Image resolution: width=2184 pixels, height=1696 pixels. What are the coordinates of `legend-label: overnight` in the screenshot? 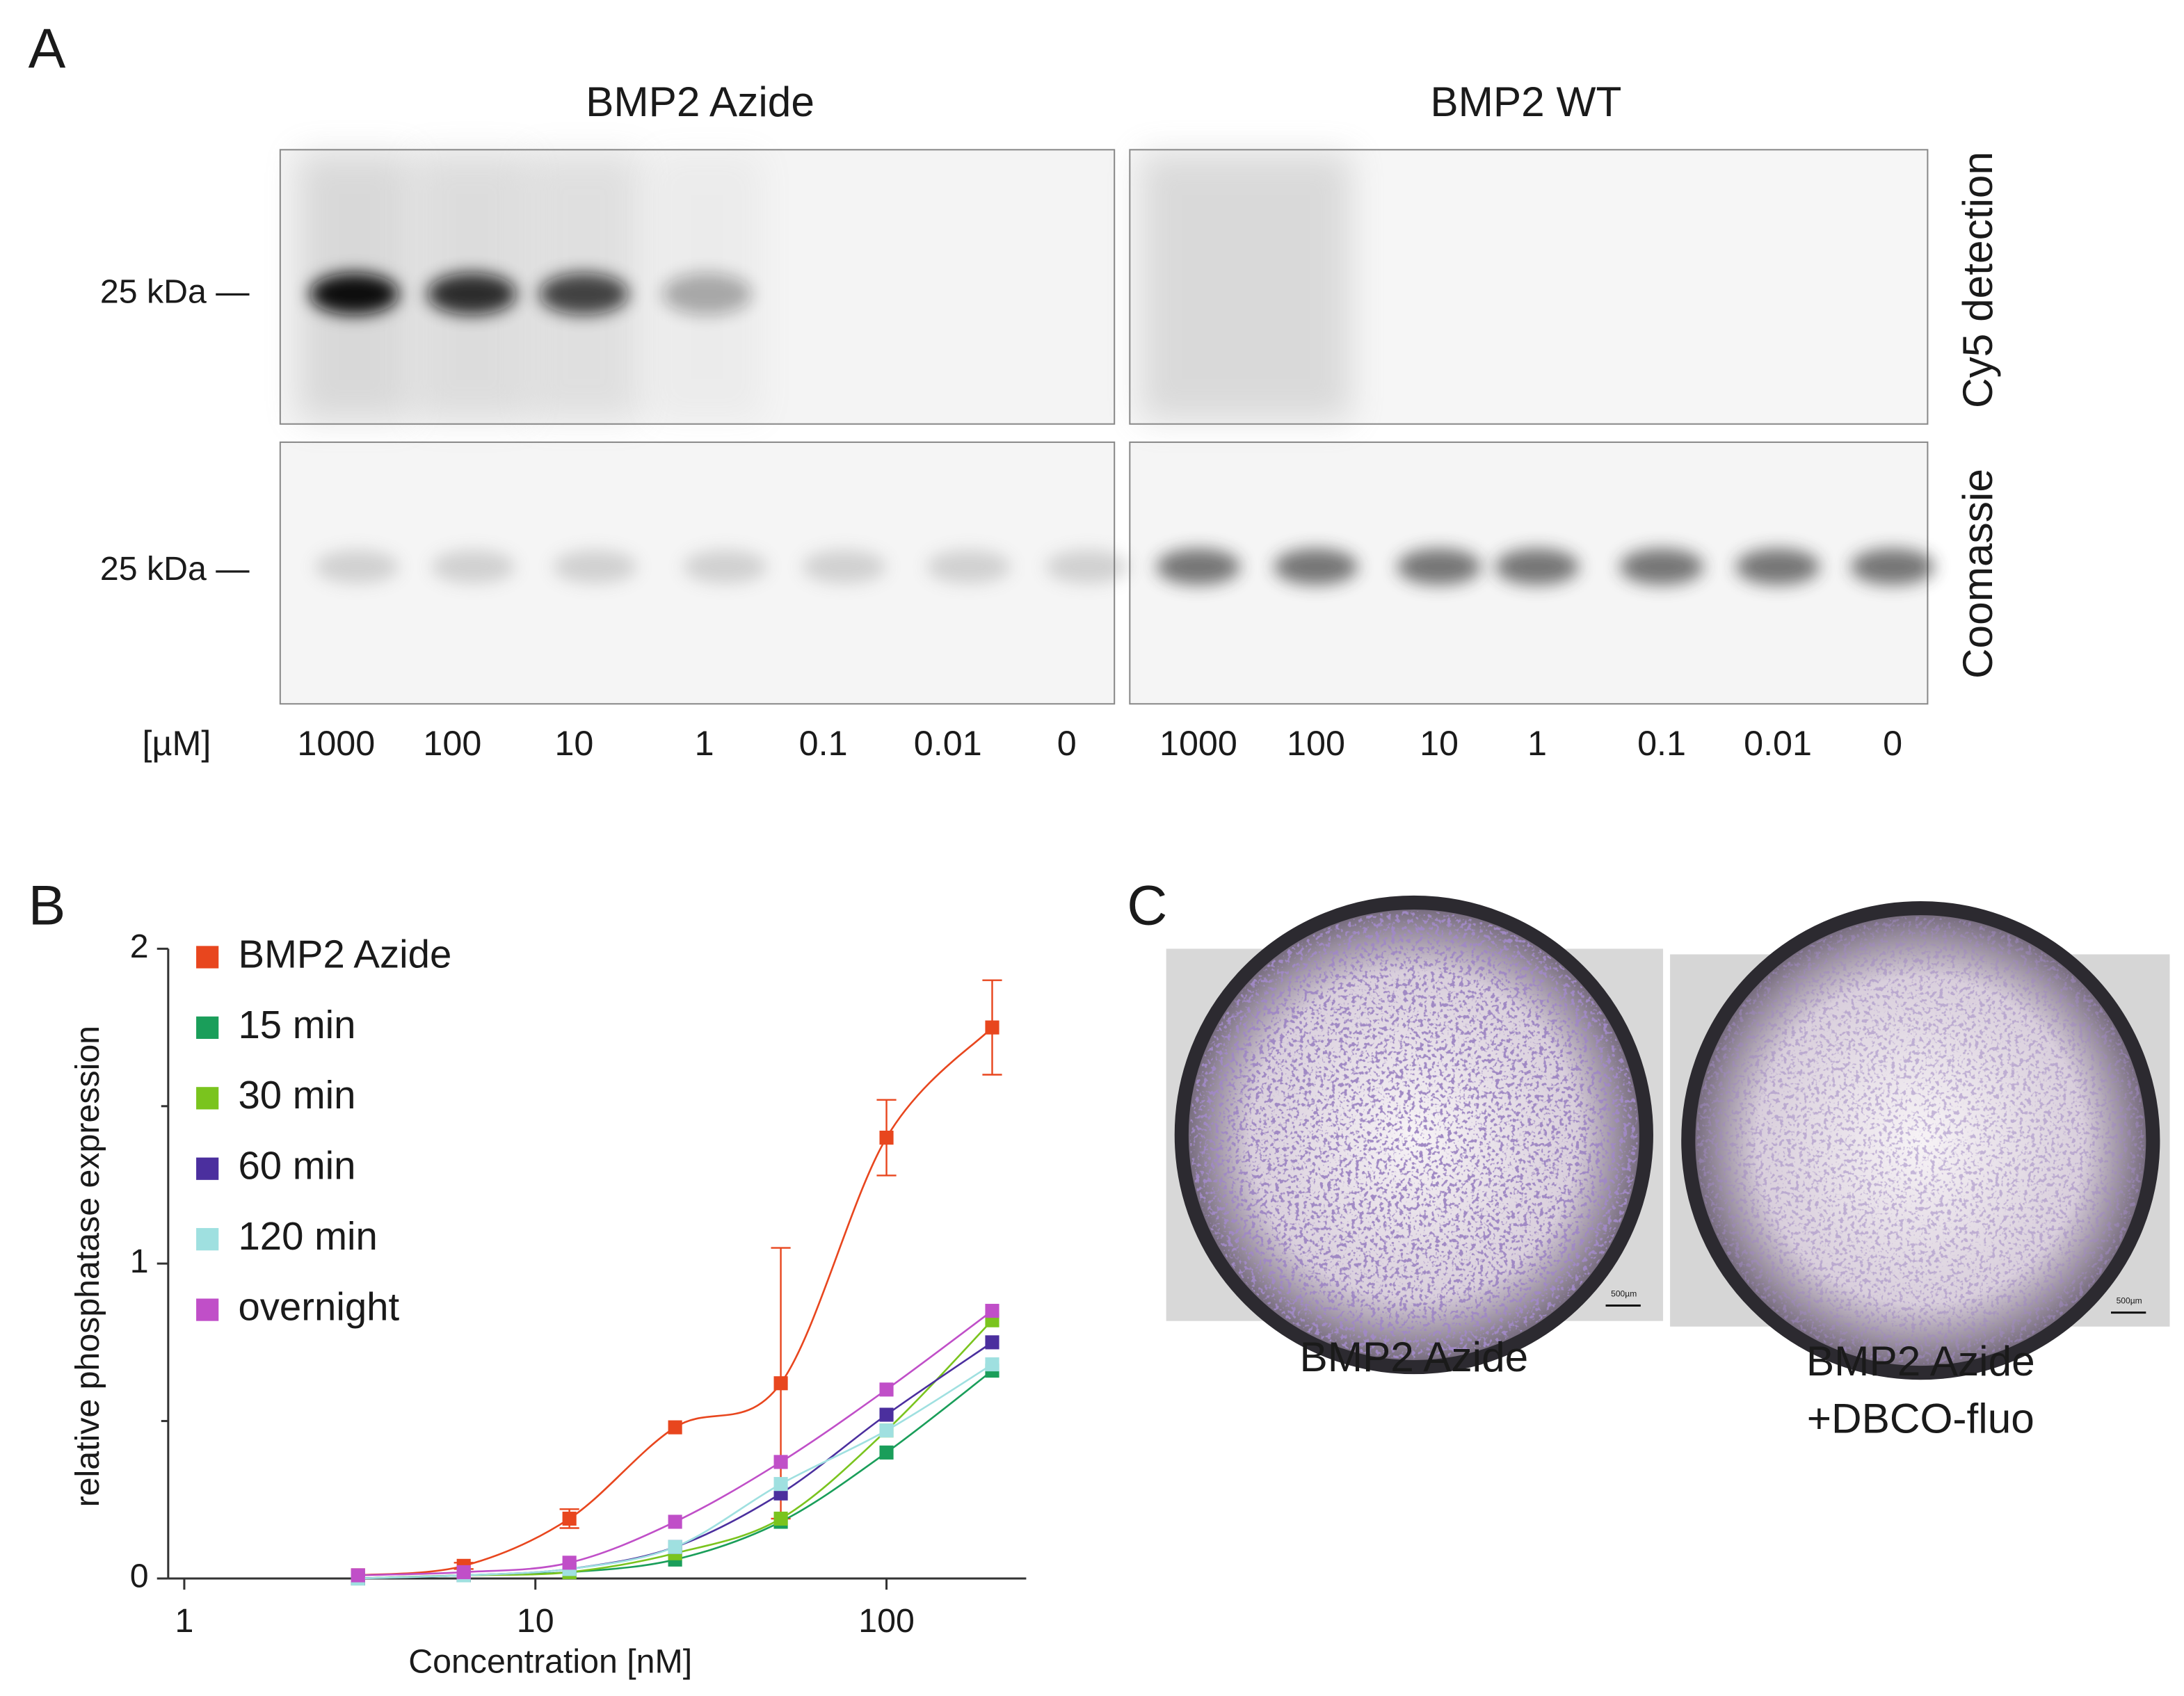 It's located at (318, 1306).